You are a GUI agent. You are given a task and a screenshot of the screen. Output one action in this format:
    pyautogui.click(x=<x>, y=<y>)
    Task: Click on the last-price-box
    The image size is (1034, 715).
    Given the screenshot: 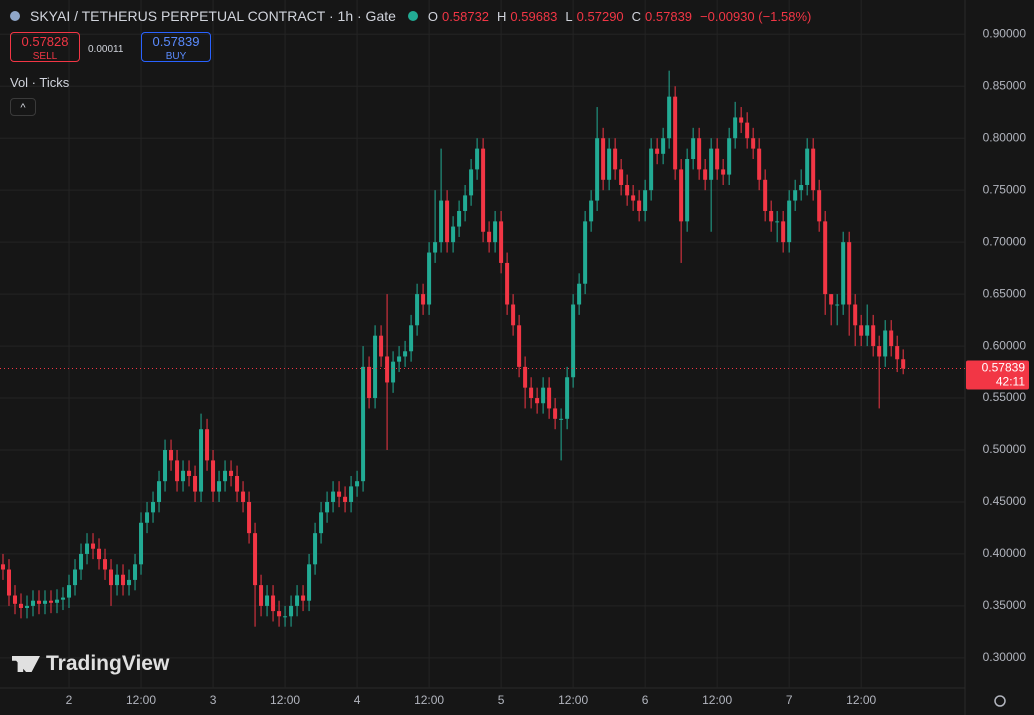 What is the action you would take?
    pyautogui.click(x=997, y=375)
    